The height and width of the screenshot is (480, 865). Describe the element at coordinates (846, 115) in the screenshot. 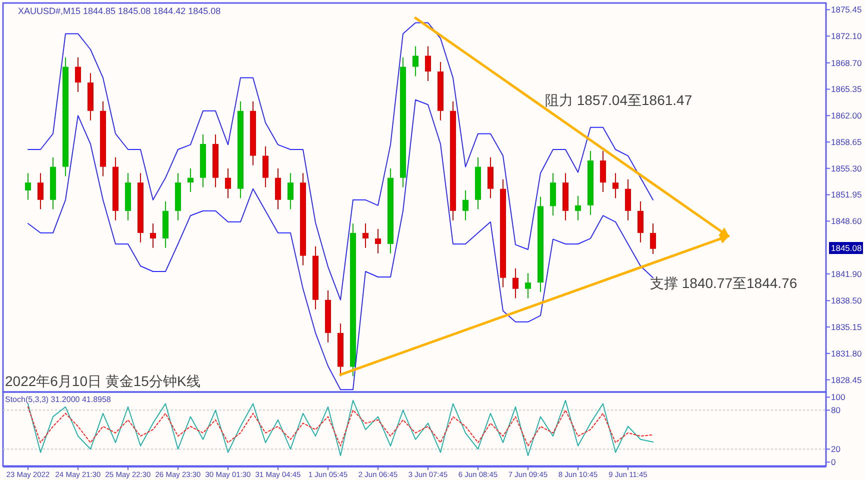

I see `y-tick-label: 1862.00` at that location.